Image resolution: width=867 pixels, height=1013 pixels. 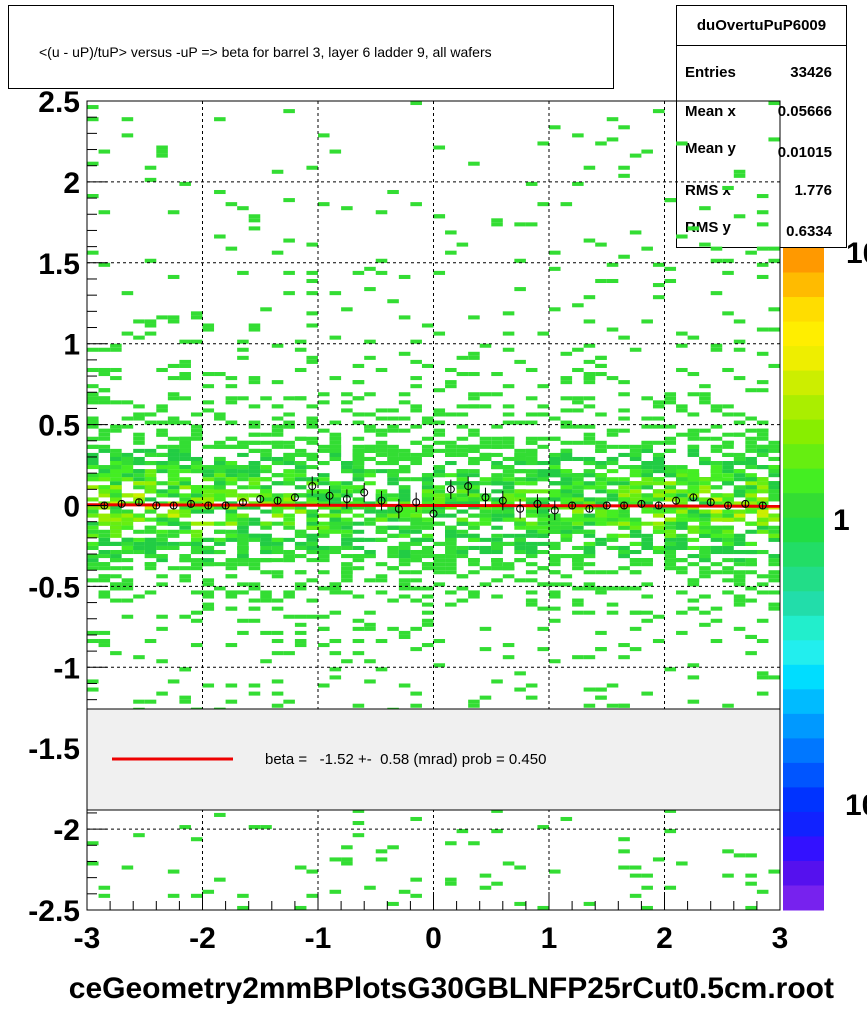 I want to click on y-tick-label: 0.5, so click(x=59, y=426).